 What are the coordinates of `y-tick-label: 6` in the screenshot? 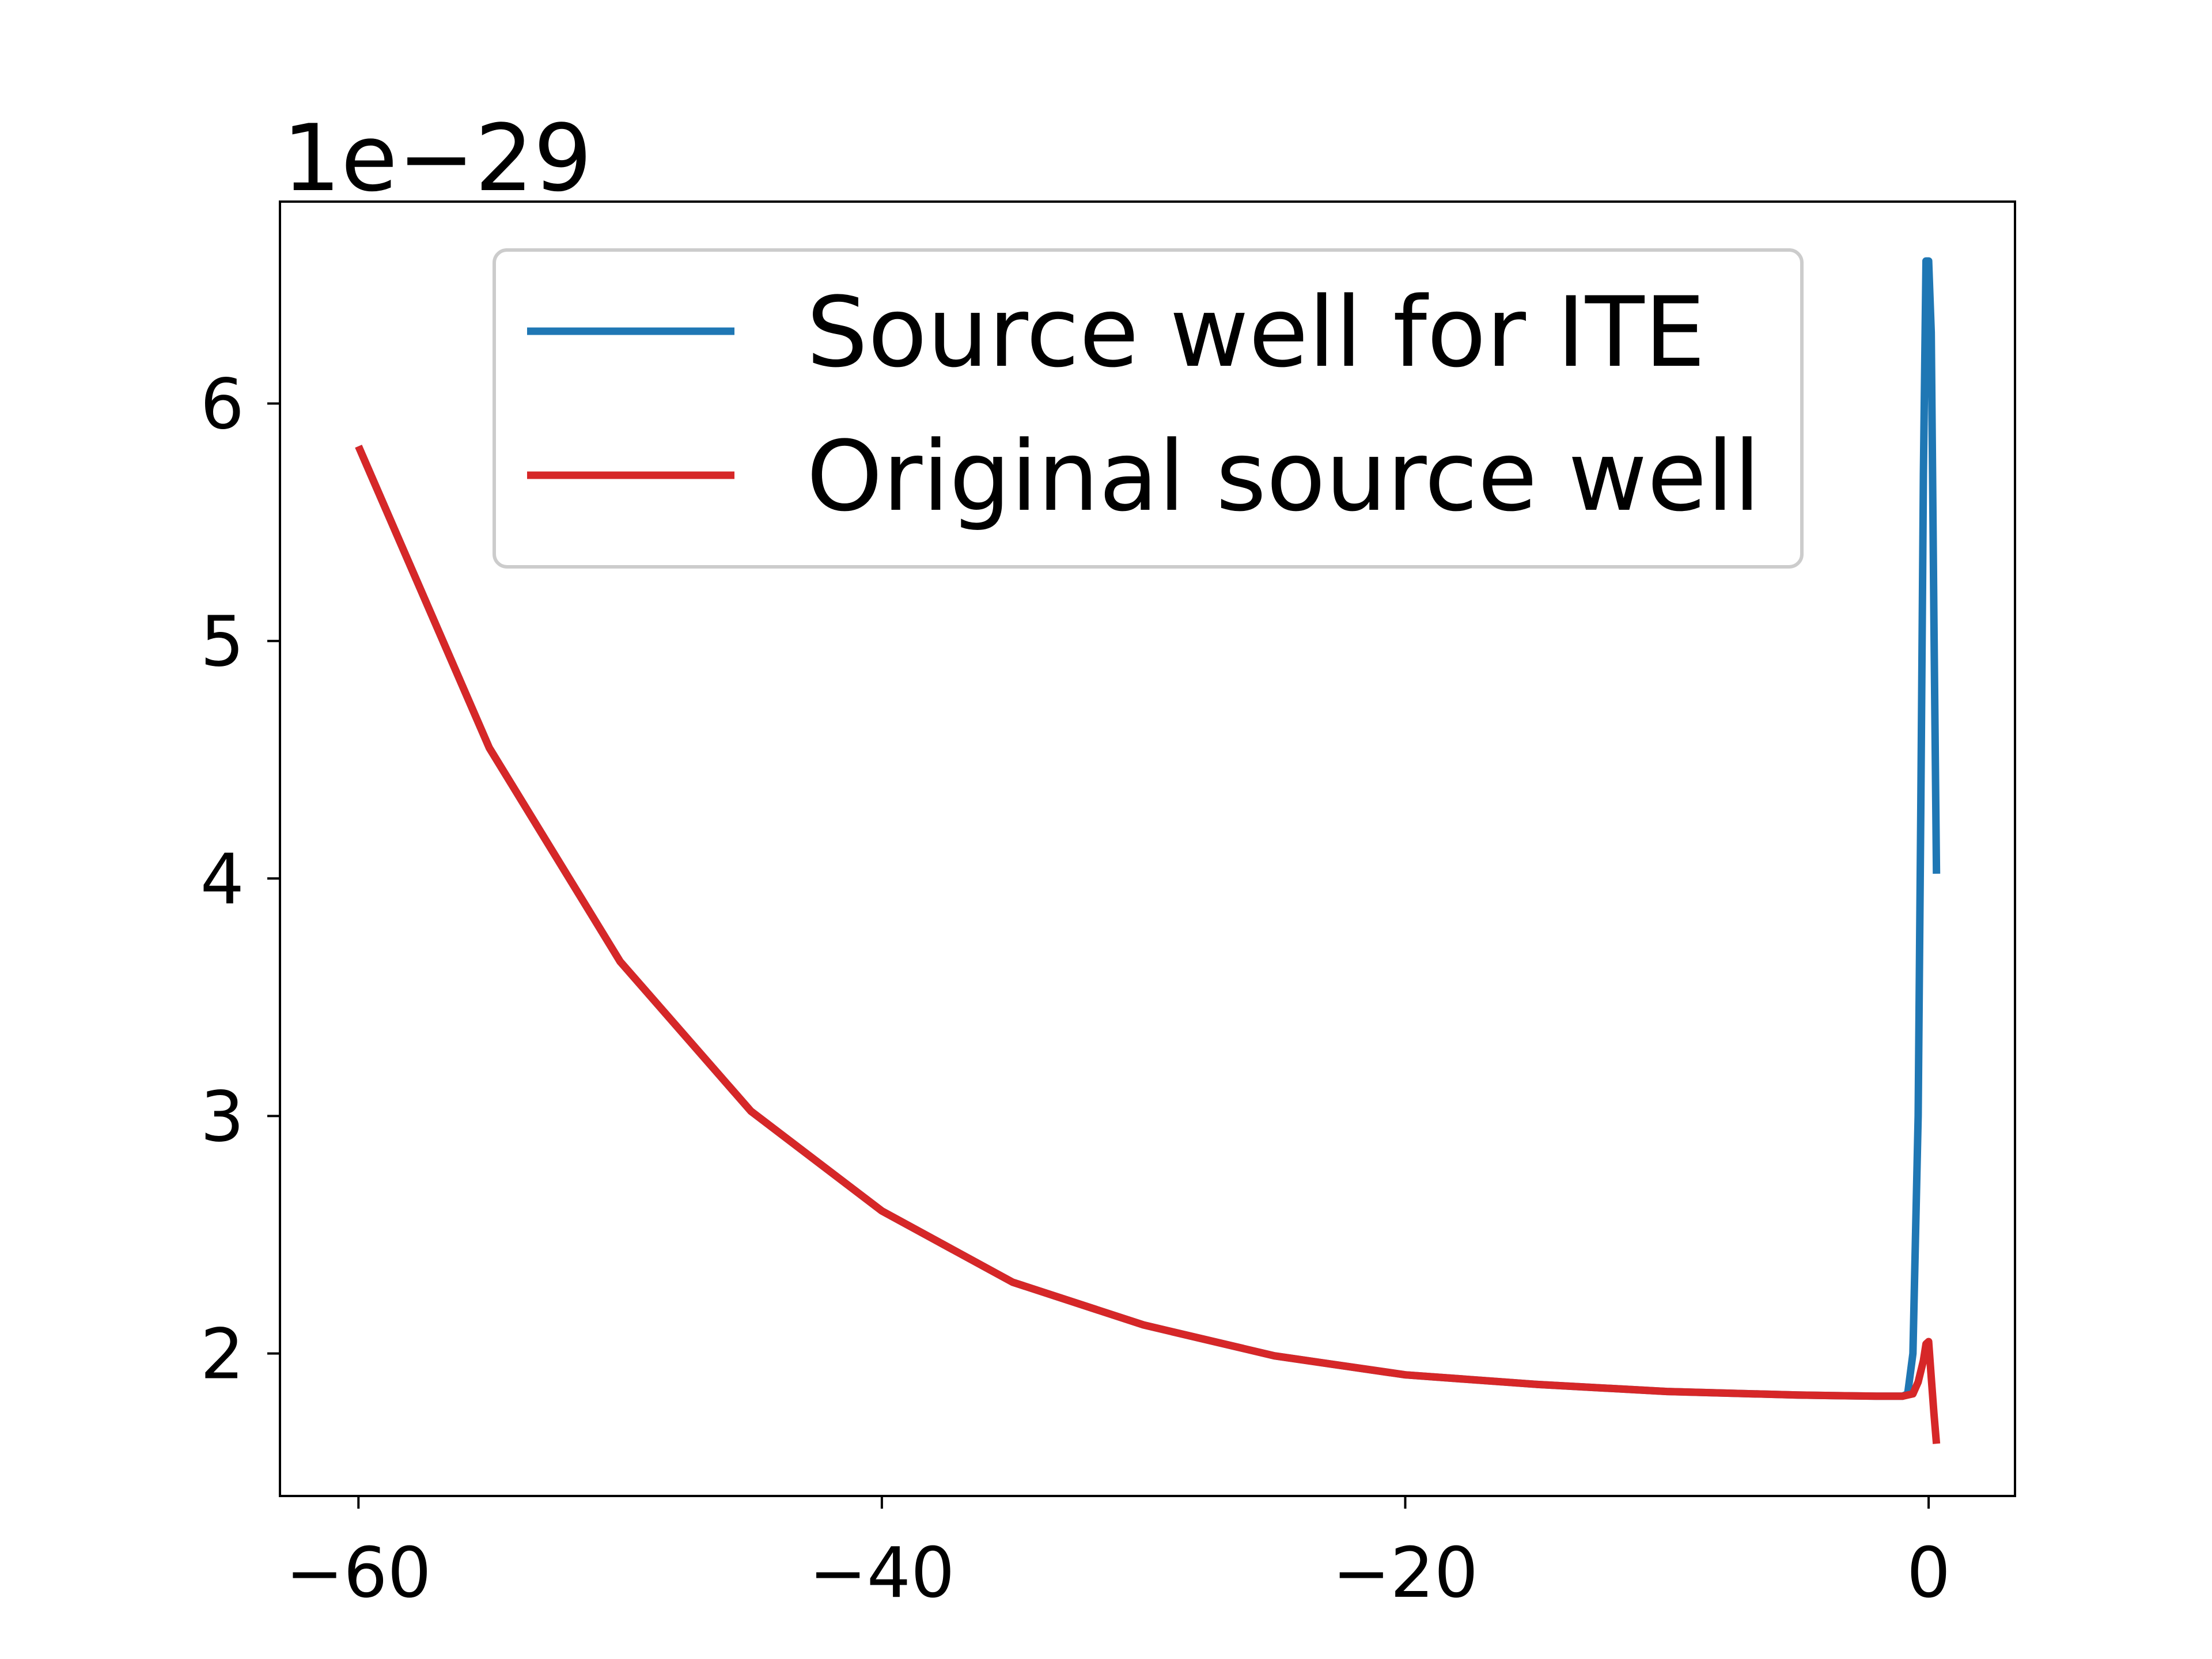 It's located at (222, 405).